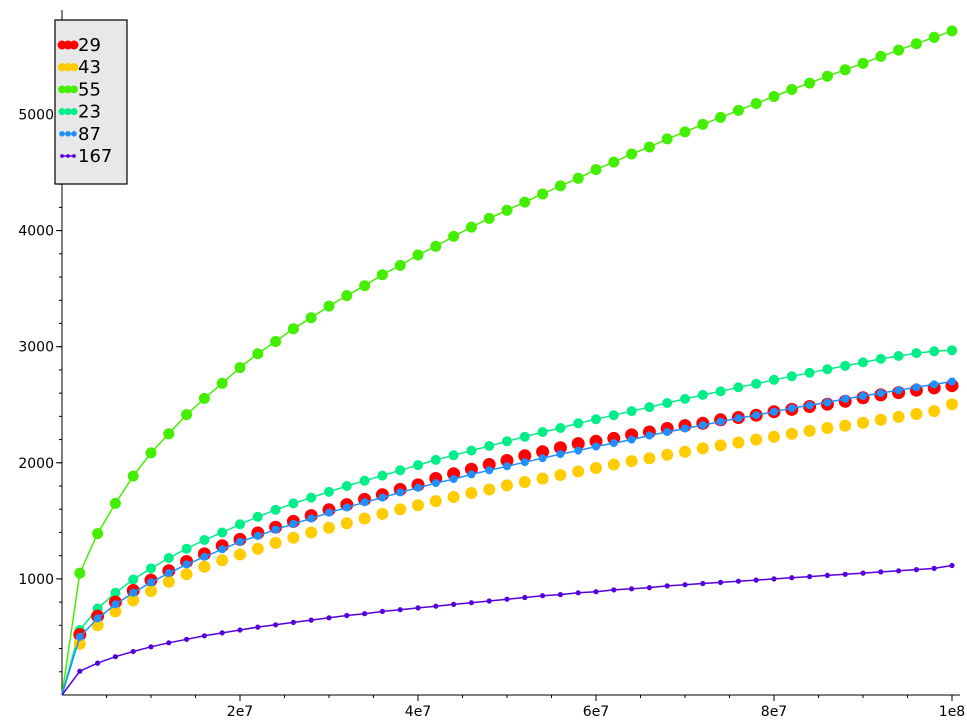 The height and width of the screenshot is (720, 967). I want to click on legend-item-43: 43, so click(79, 67).